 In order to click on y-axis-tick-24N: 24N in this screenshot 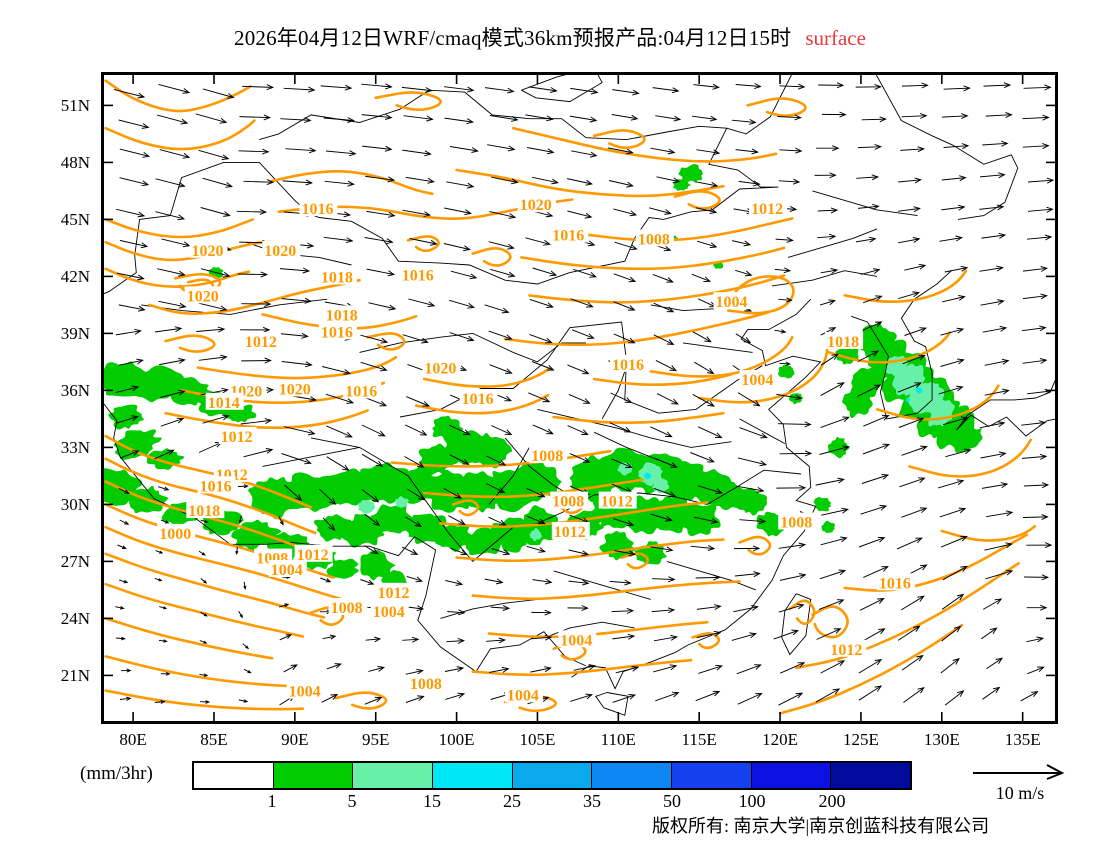, I will do `click(75, 619)`.